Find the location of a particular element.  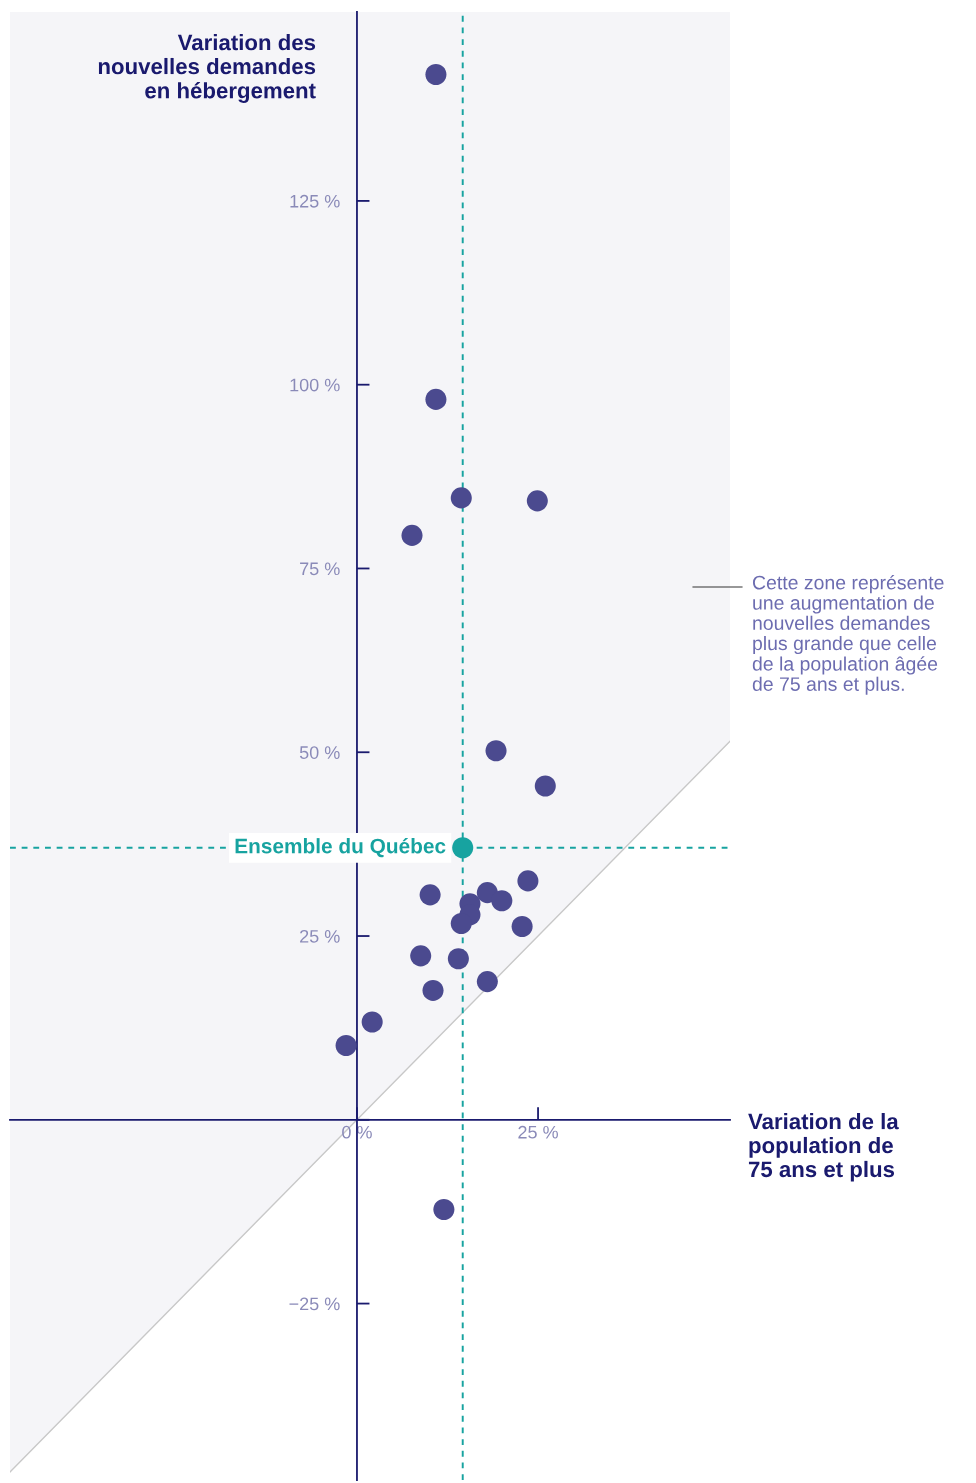

y-tick-label: 50 % is located at coordinates (319, 752).